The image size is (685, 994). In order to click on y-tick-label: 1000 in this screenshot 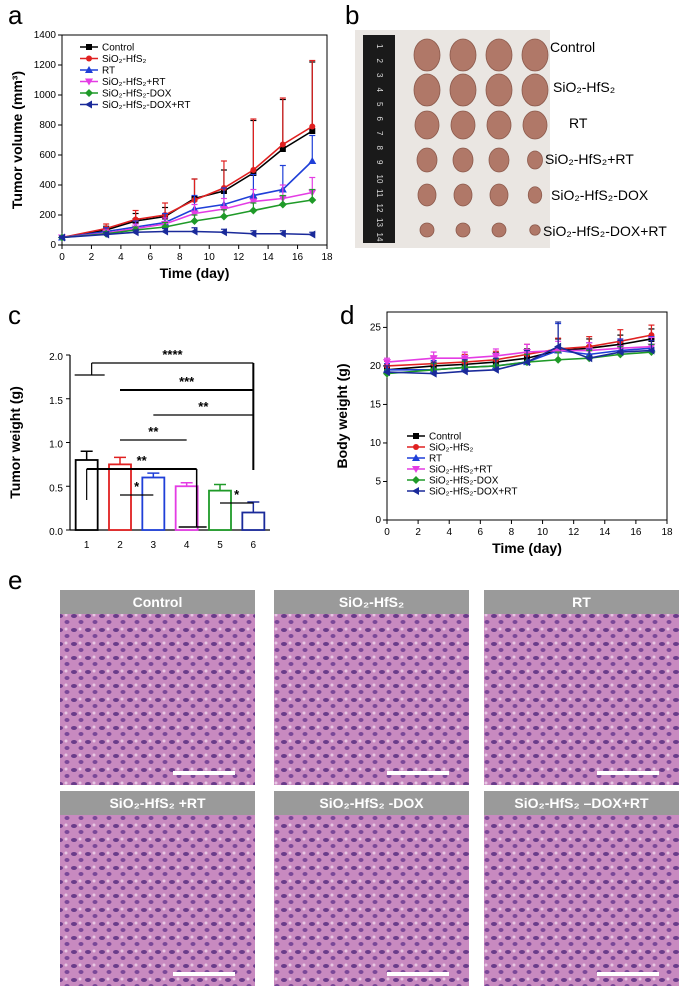, I will do `click(45, 95)`.